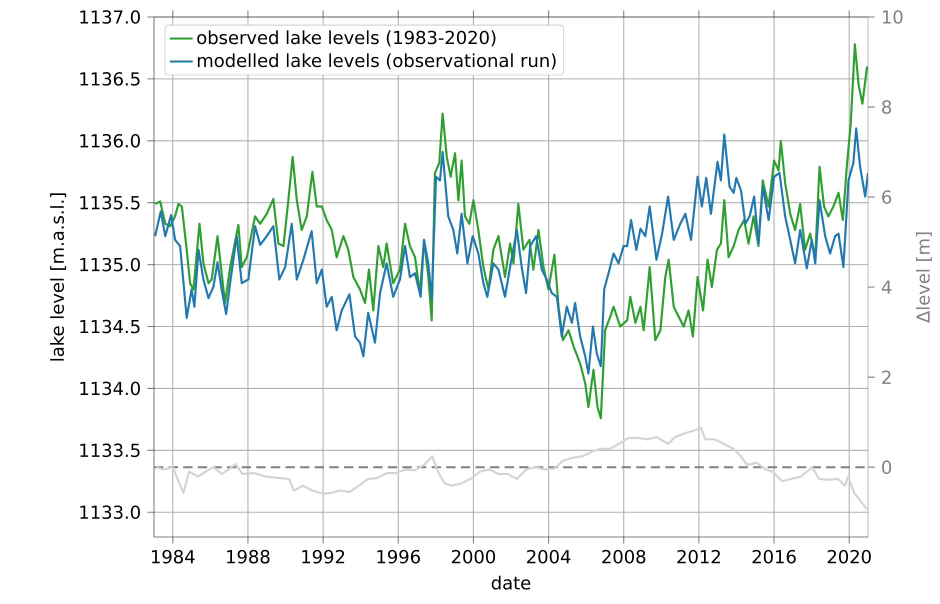 The height and width of the screenshot is (604, 940). Describe the element at coordinates (110, 17) in the screenshot. I see `y-tick-label: 1137.0` at that location.